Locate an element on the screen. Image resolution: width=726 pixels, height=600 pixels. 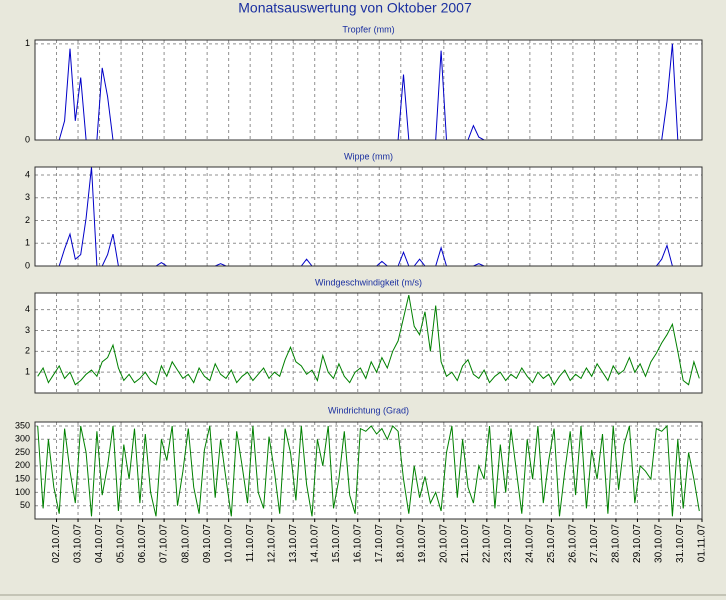
x-tick-label: 06.10.07 is located at coordinates (142, 543).